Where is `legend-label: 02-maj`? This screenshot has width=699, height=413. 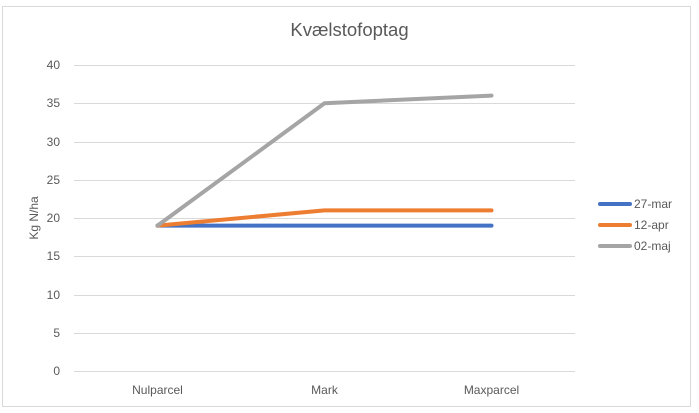
legend-label: 02-maj is located at coordinates (652, 245).